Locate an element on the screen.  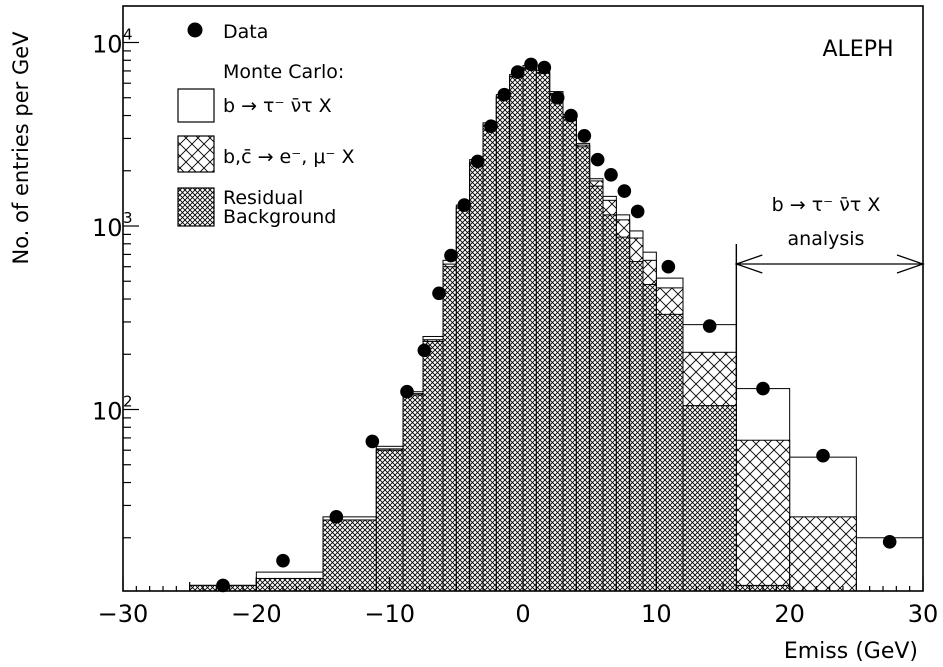
x-tick-label: 30 is located at coordinates (923, 614).